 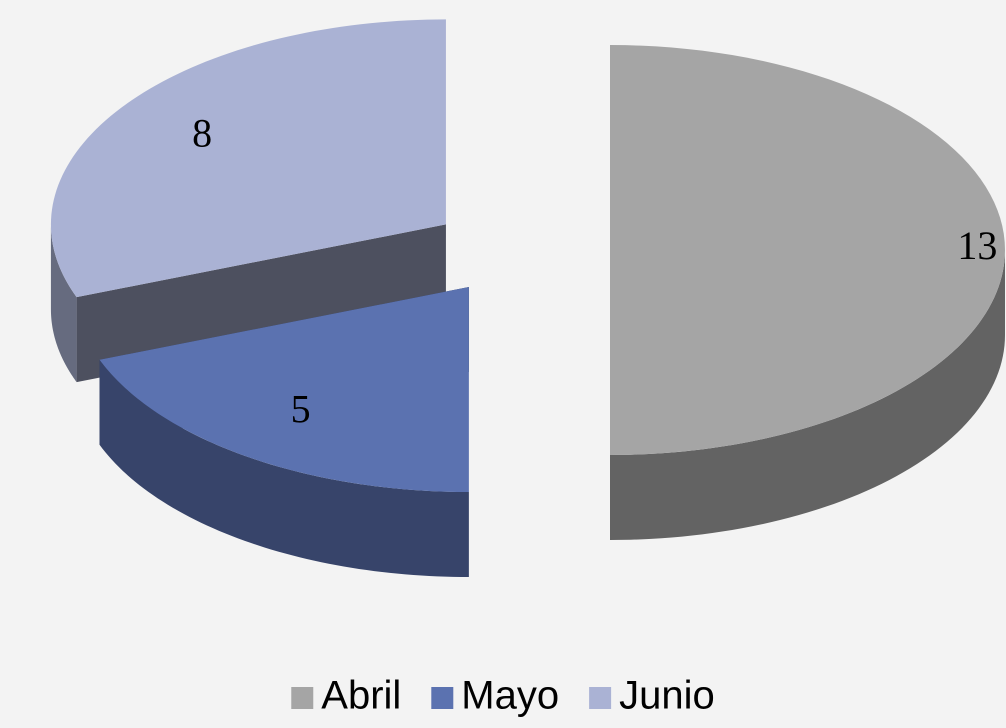 I want to click on data-label: 13, so click(x=977, y=245).